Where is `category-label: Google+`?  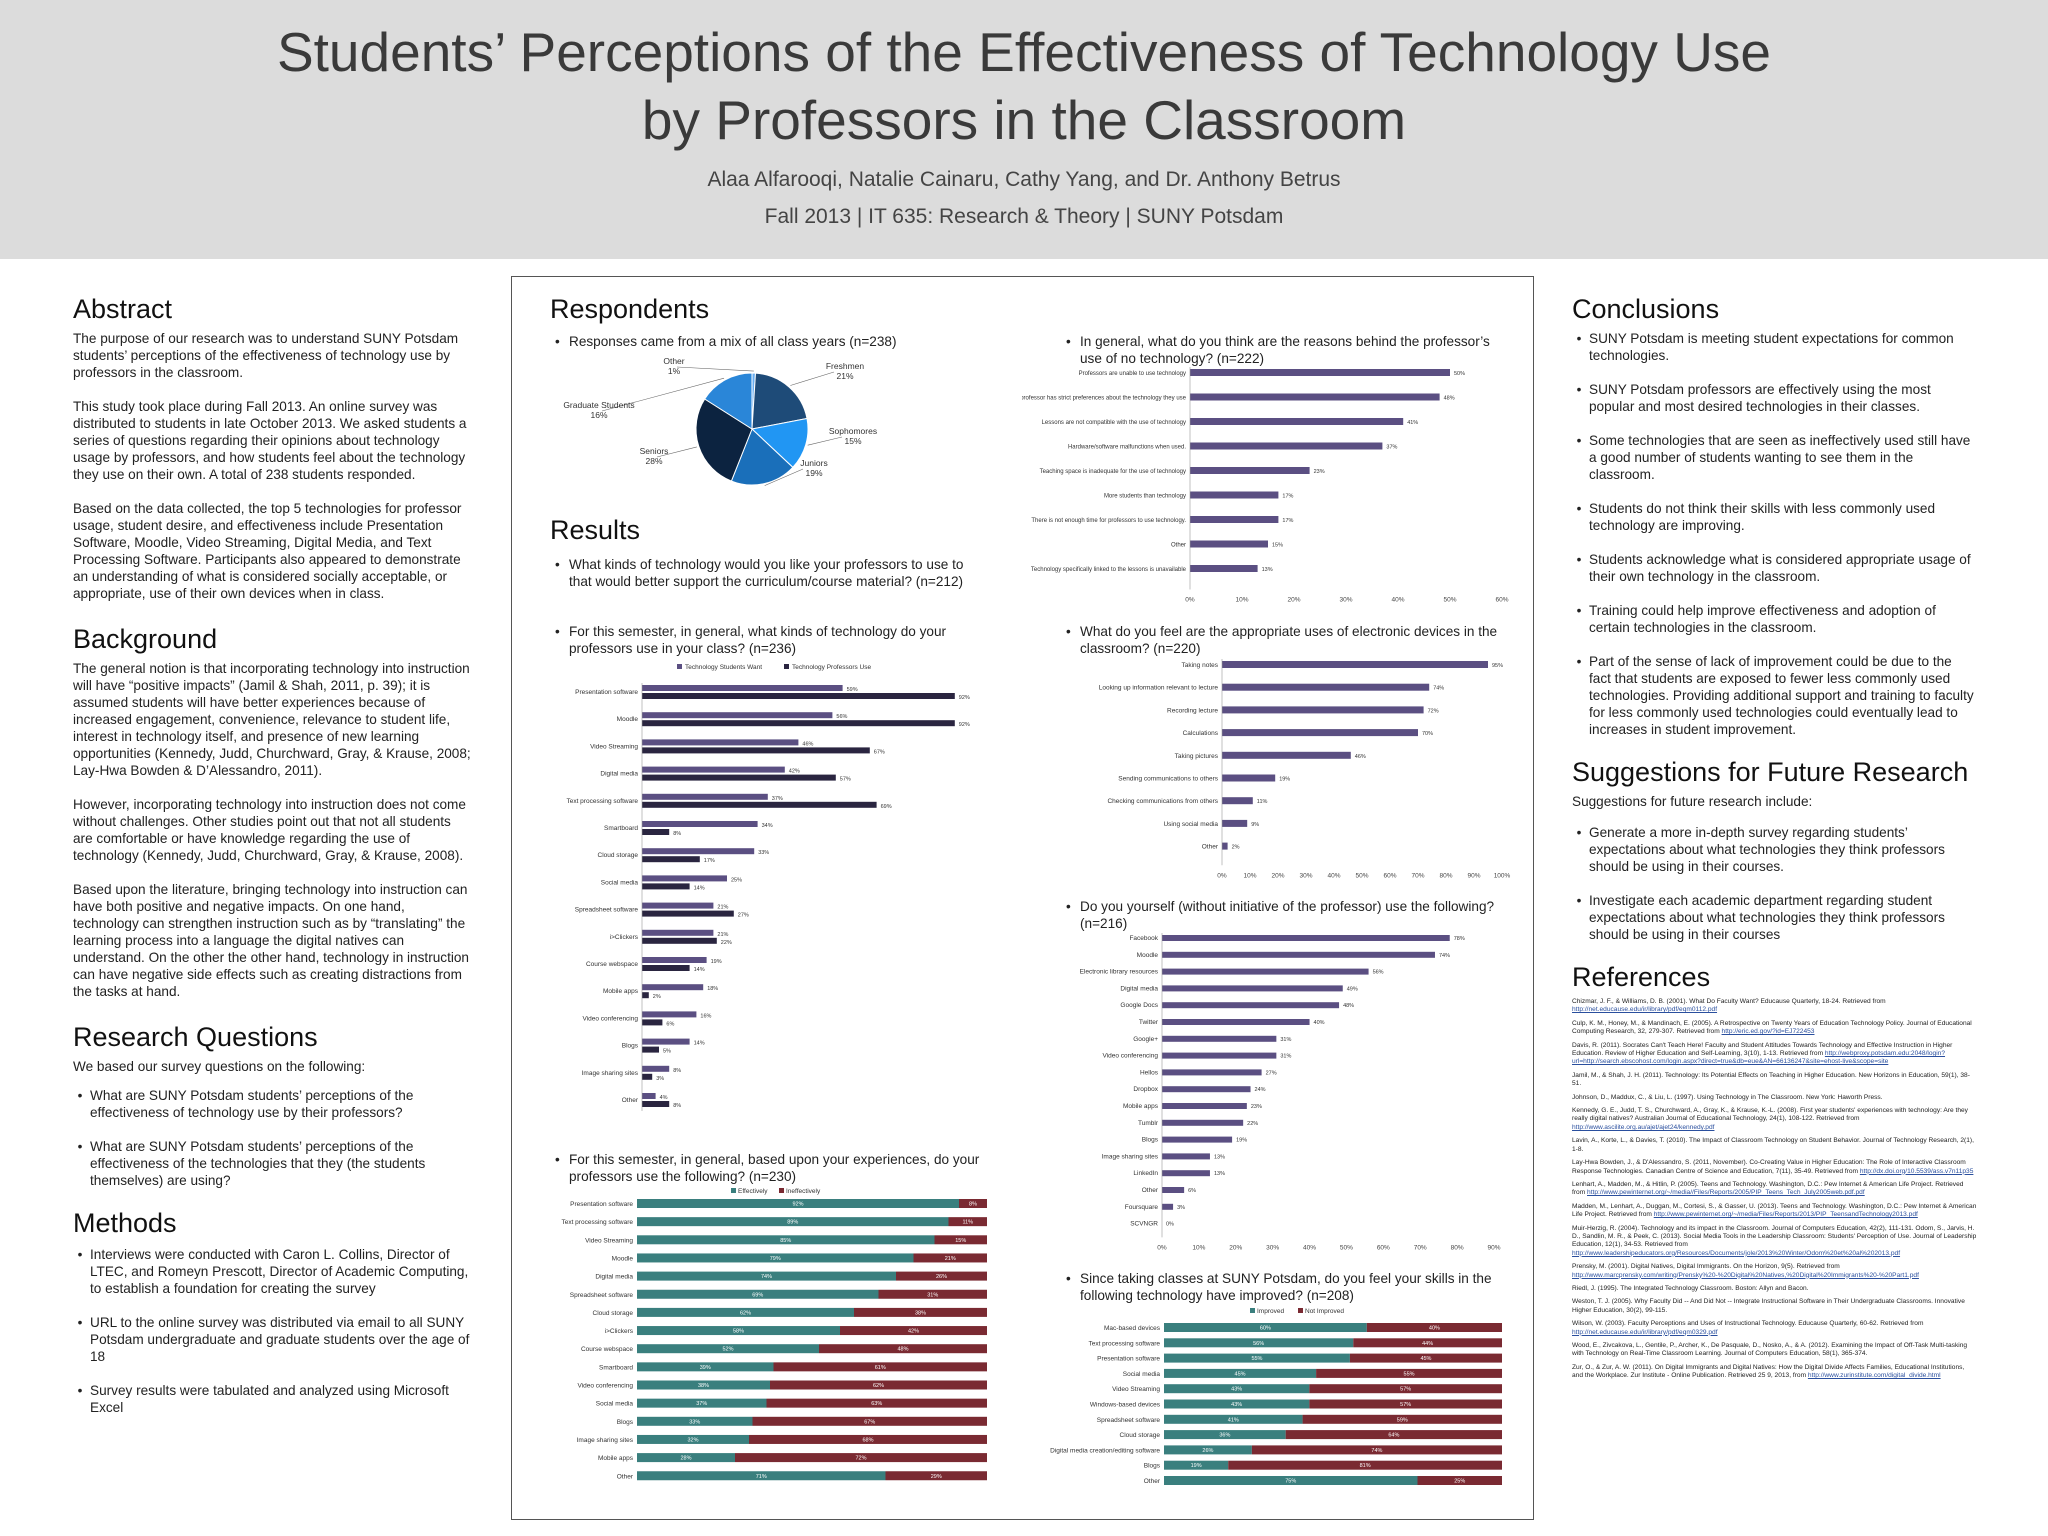 category-label: Google+ is located at coordinates (1145, 1039).